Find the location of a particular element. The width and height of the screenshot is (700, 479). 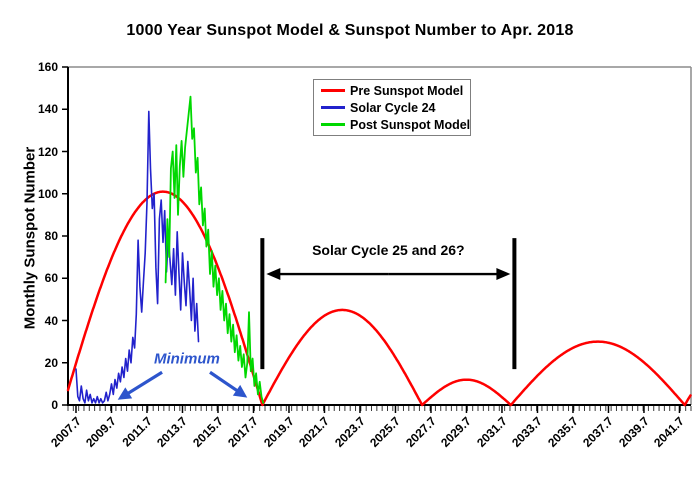

annotation-solar-cycle-25-26: Solar Cycle 25 and 26? is located at coordinates (388, 249).